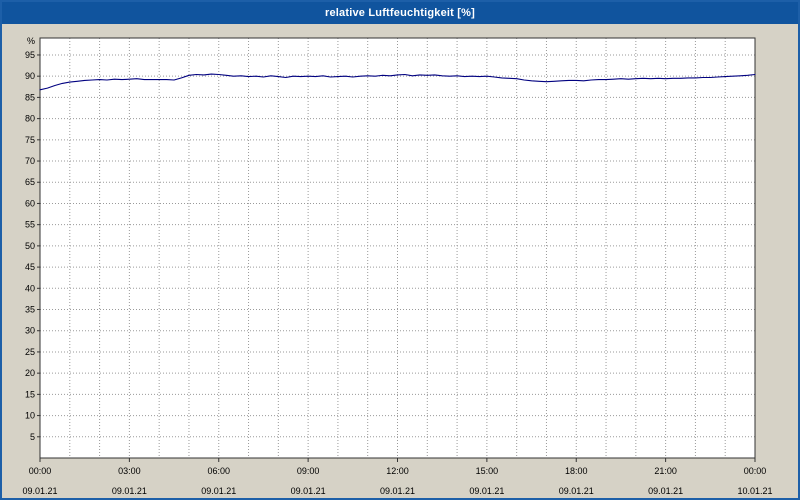 The image size is (800, 500). Describe the element at coordinates (30, 203) in the screenshot. I see `y-tick-label: 60` at that location.